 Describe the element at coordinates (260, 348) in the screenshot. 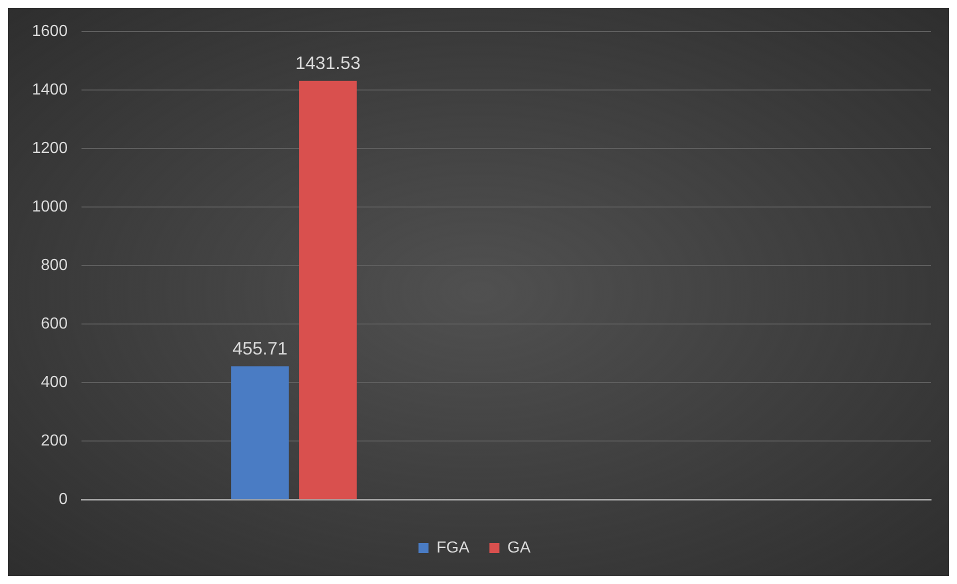

I see `data-label: 455.71` at that location.